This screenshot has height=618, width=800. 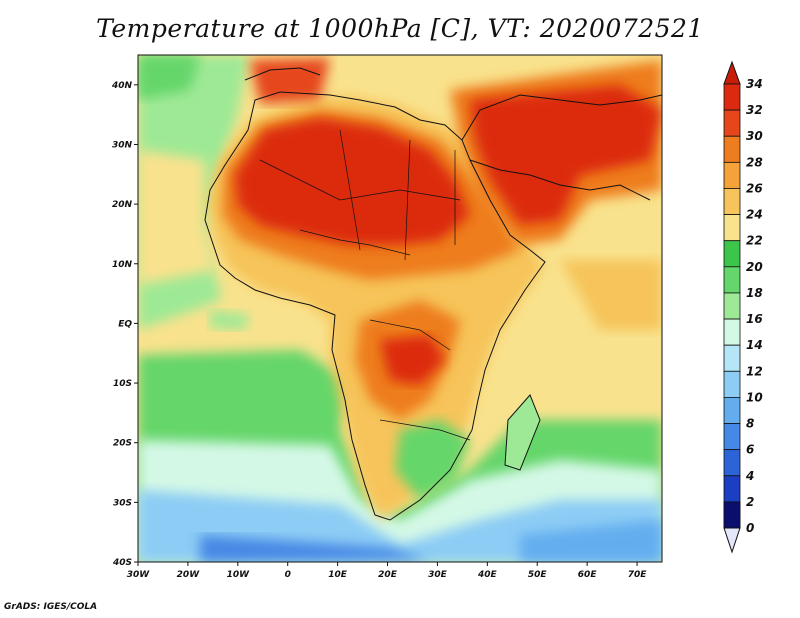 What do you see at coordinates (566, 155) in the screenshot?
I see `arabia-hot-core` at bounding box center [566, 155].